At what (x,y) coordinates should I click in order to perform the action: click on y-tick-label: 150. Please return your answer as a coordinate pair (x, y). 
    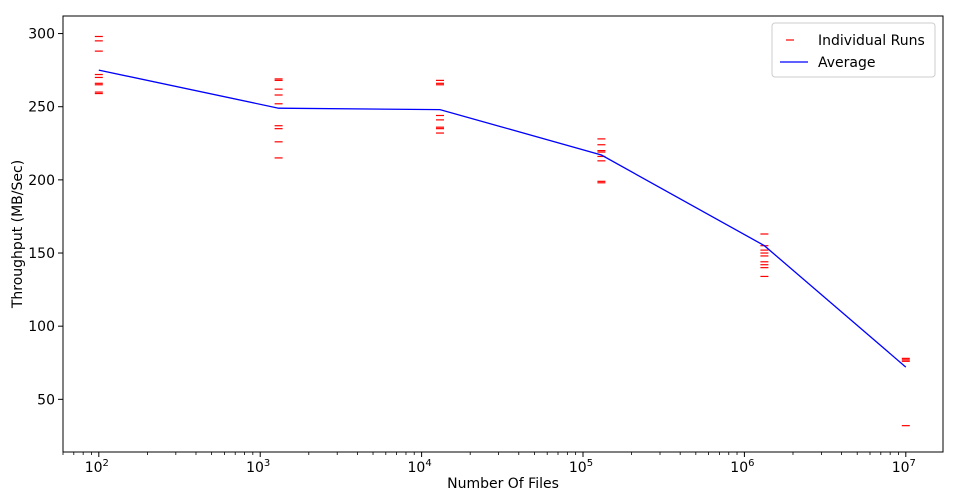
    Looking at the image, I should click on (41, 254).